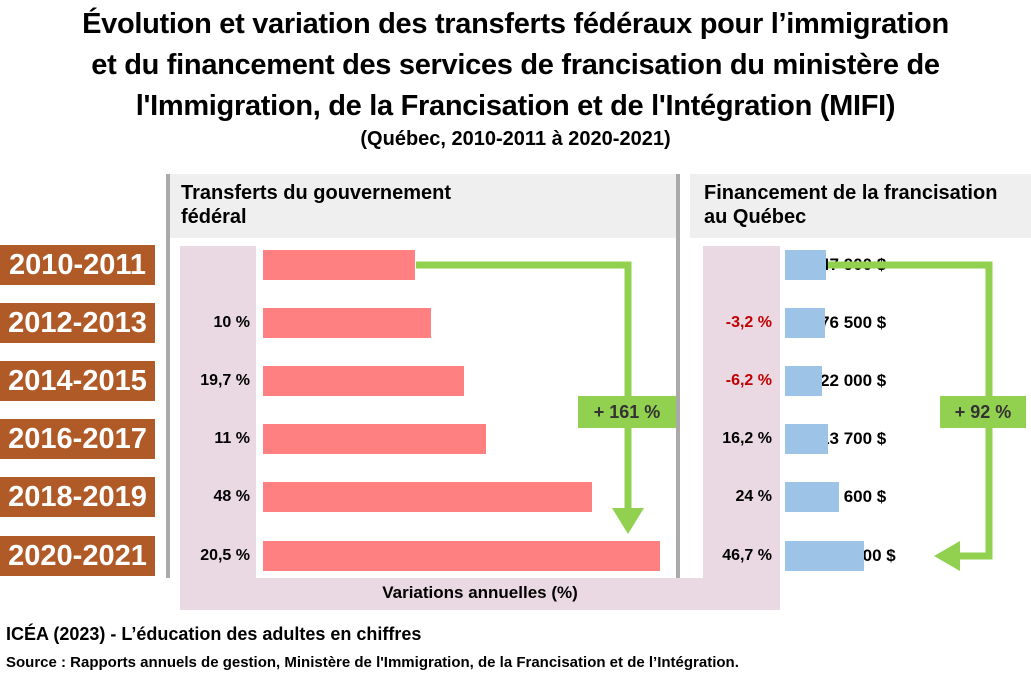 The height and width of the screenshot is (682, 1031). Describe the element at coordinates (77, 265) in the screenshot. I see `year-label-2010-2011: 2010-2011` at that location.